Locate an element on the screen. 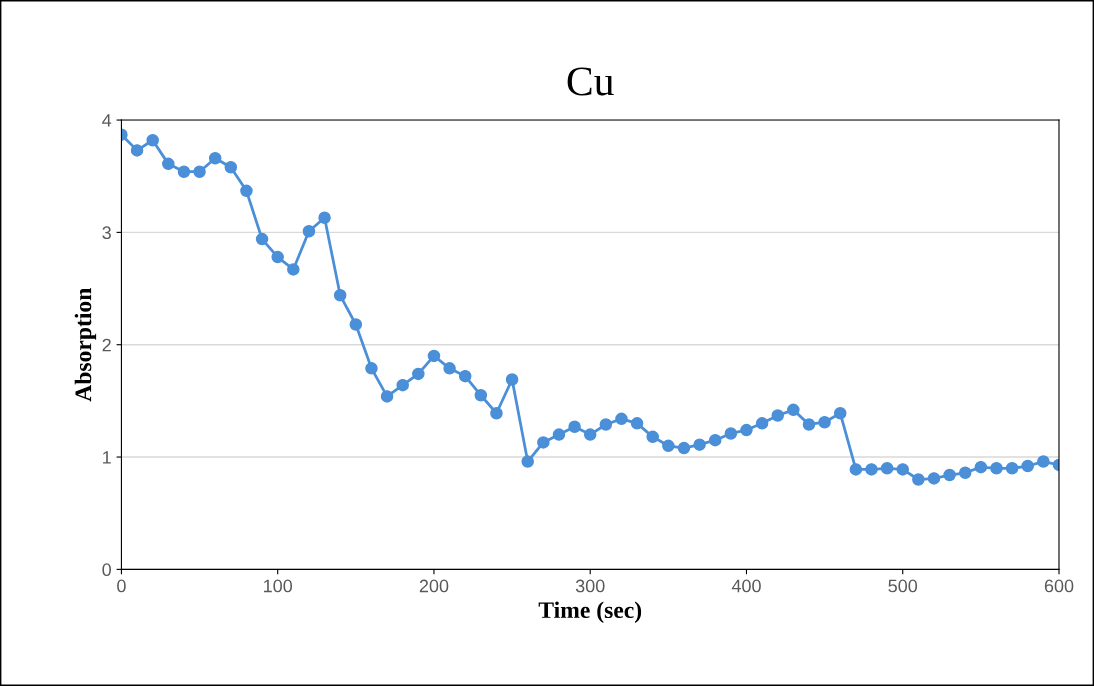 Image resolution: width=1094 pixels, height=686 pixels. x-tick-label: 600 is located at coordinates (1059, 586).